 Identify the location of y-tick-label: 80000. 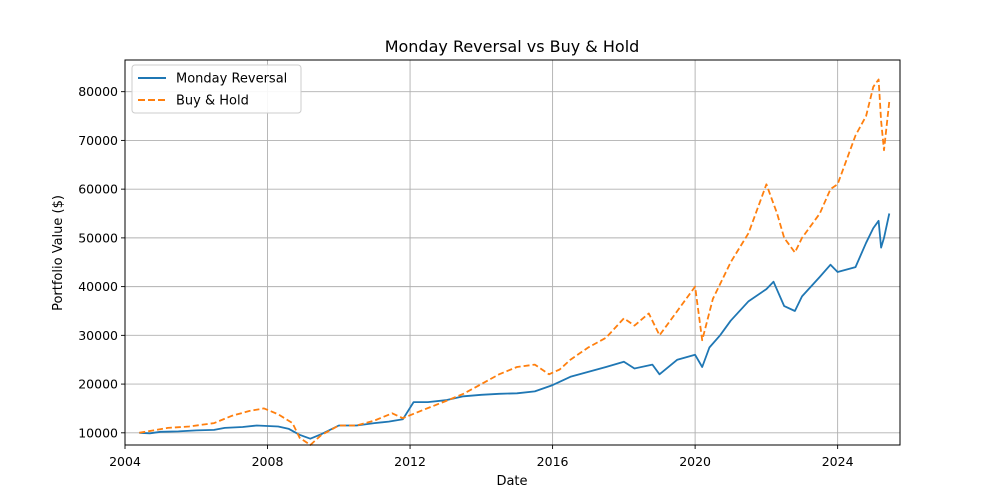
(98, 91).